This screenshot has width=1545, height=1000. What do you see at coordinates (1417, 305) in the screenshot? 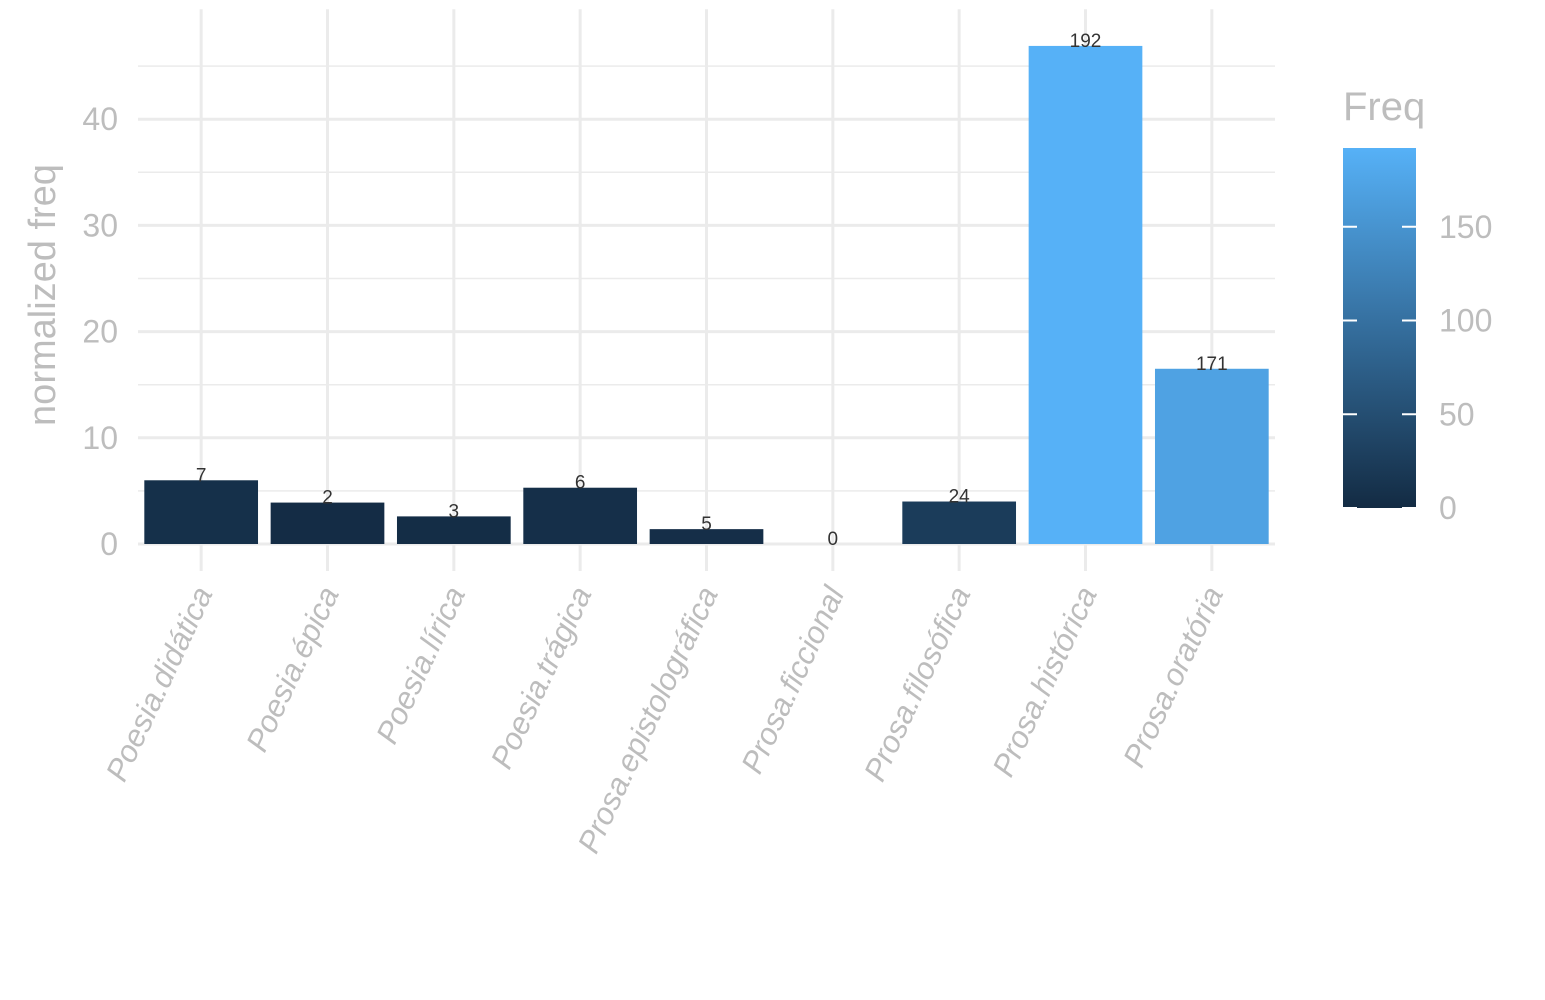
I see `color-legend: Freq 0 50 100 150` at bounding box center [1417, 305].